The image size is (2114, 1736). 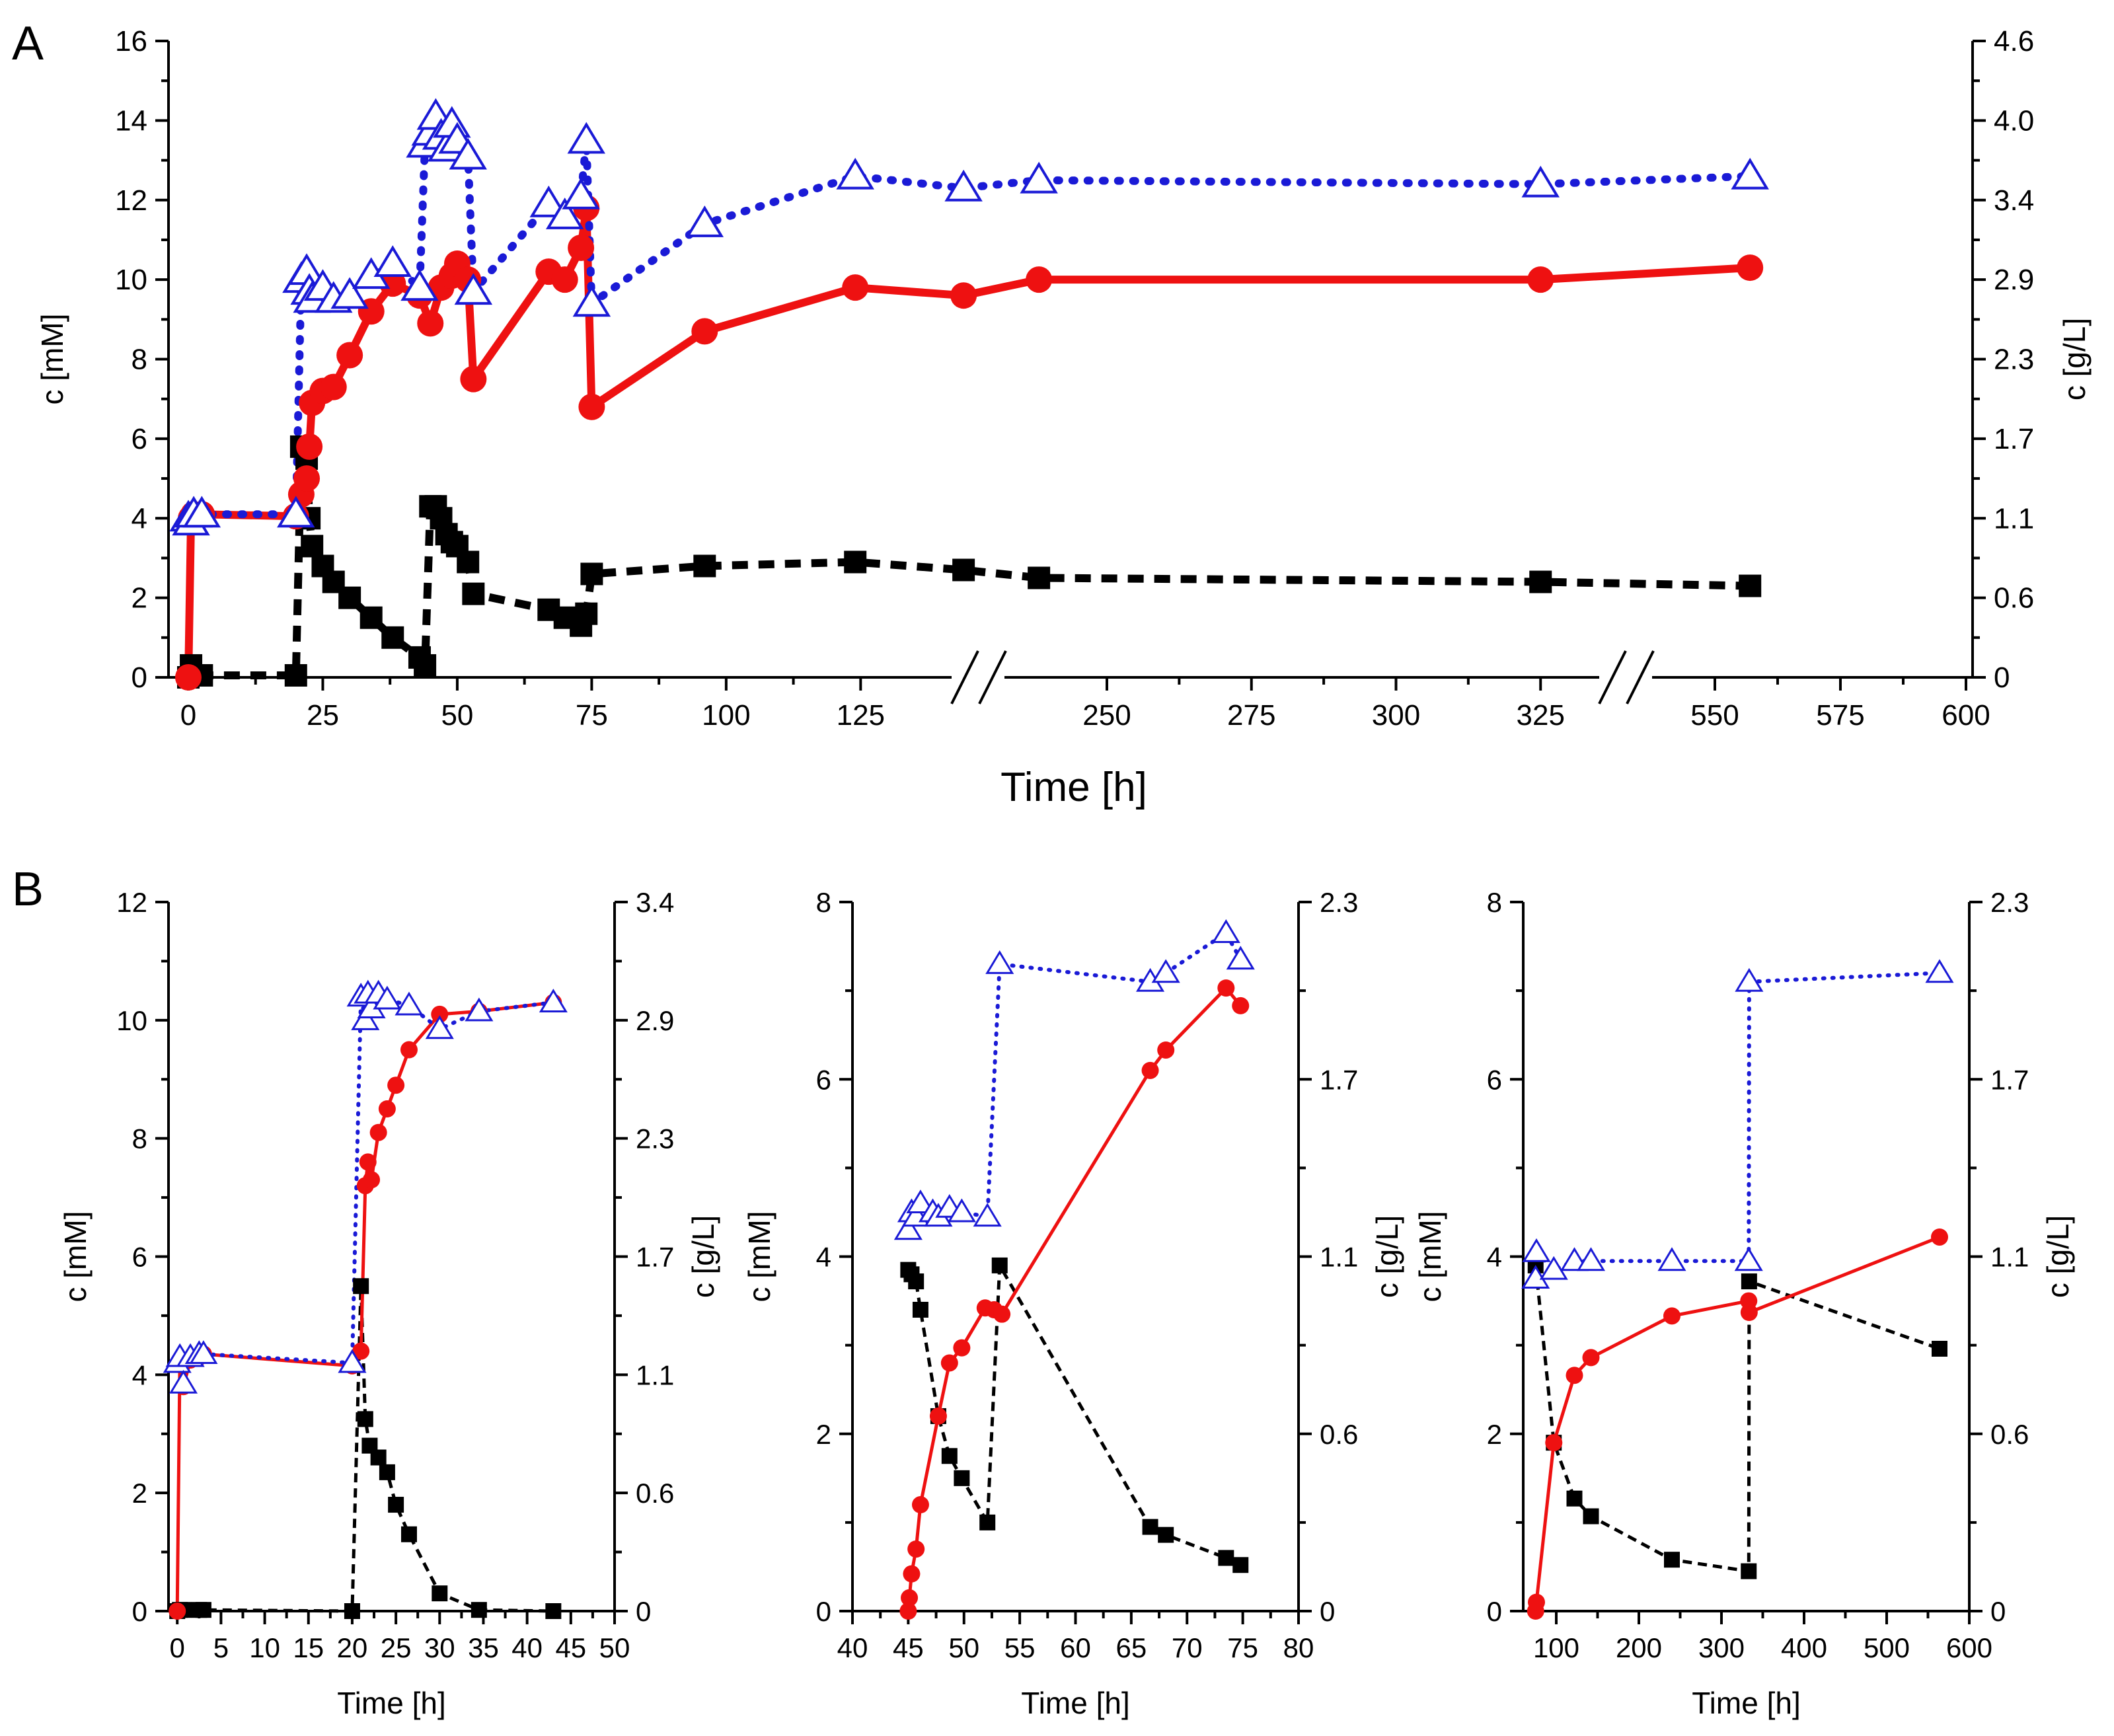 I want to click on y-tick-label: 2, so click(x=1495, y=1434).